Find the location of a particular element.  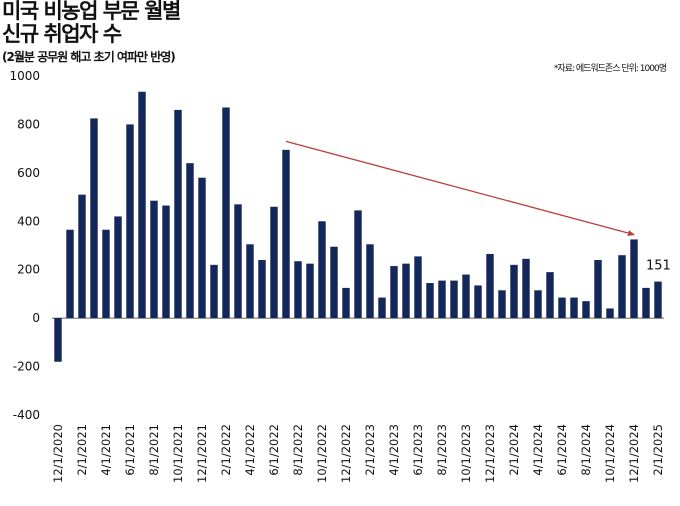

x-tick-label: 6/1/2024 is located at coordinates (562, 450).